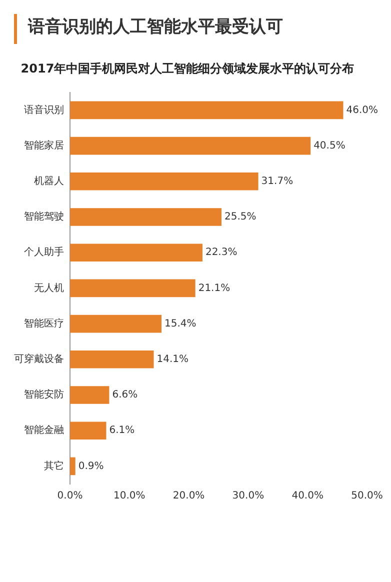 The image size is (391, 582). I want to click on y-tick-label: 智能驾驶, so click(44, 216).